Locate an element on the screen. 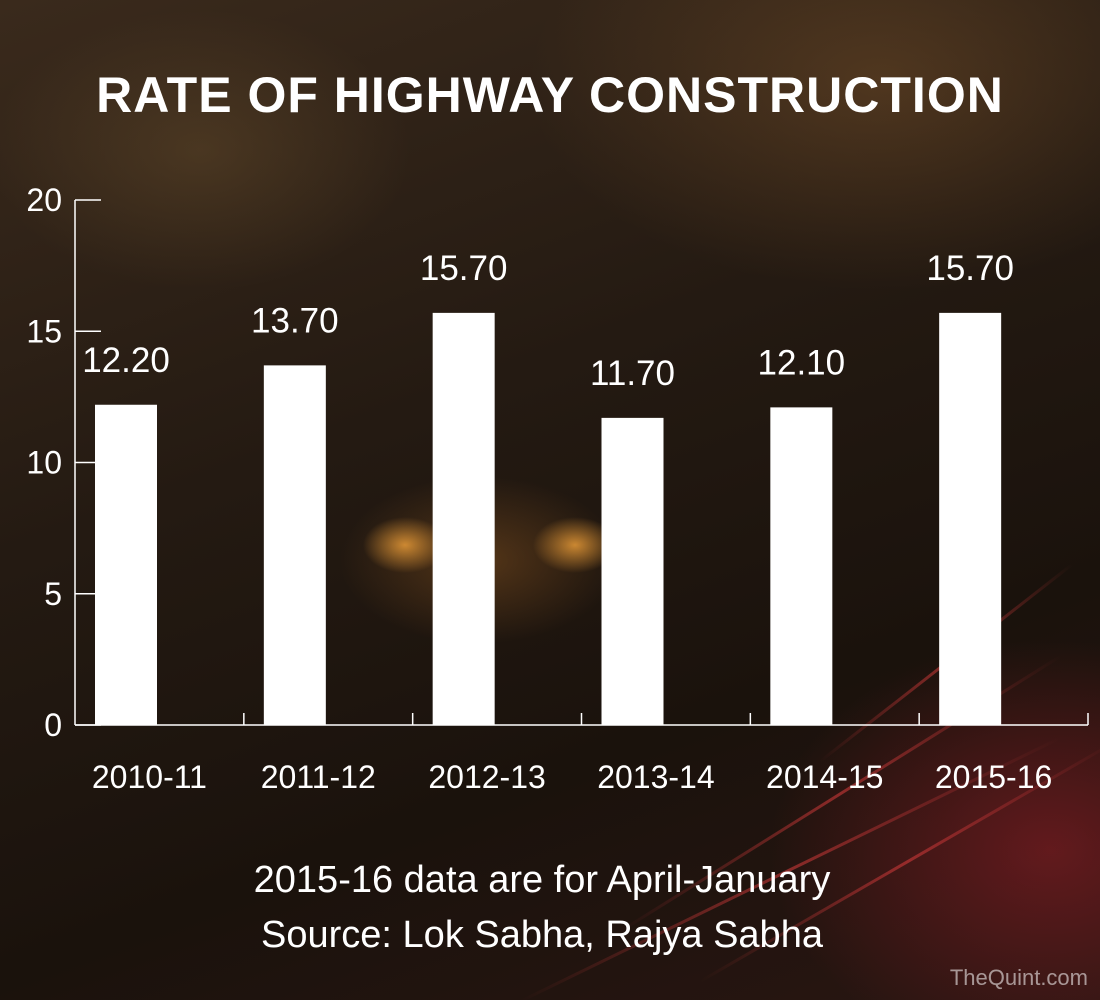  data-label: 13.70 is located at coordinates (295, 320).